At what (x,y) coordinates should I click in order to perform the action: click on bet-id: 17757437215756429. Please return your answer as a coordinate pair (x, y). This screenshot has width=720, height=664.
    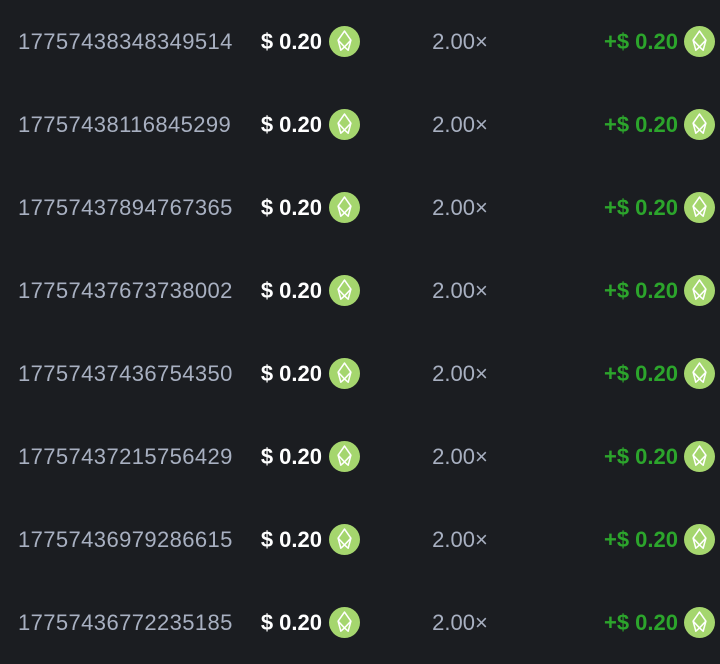
    Looking at the image, I should click on (125, 456).